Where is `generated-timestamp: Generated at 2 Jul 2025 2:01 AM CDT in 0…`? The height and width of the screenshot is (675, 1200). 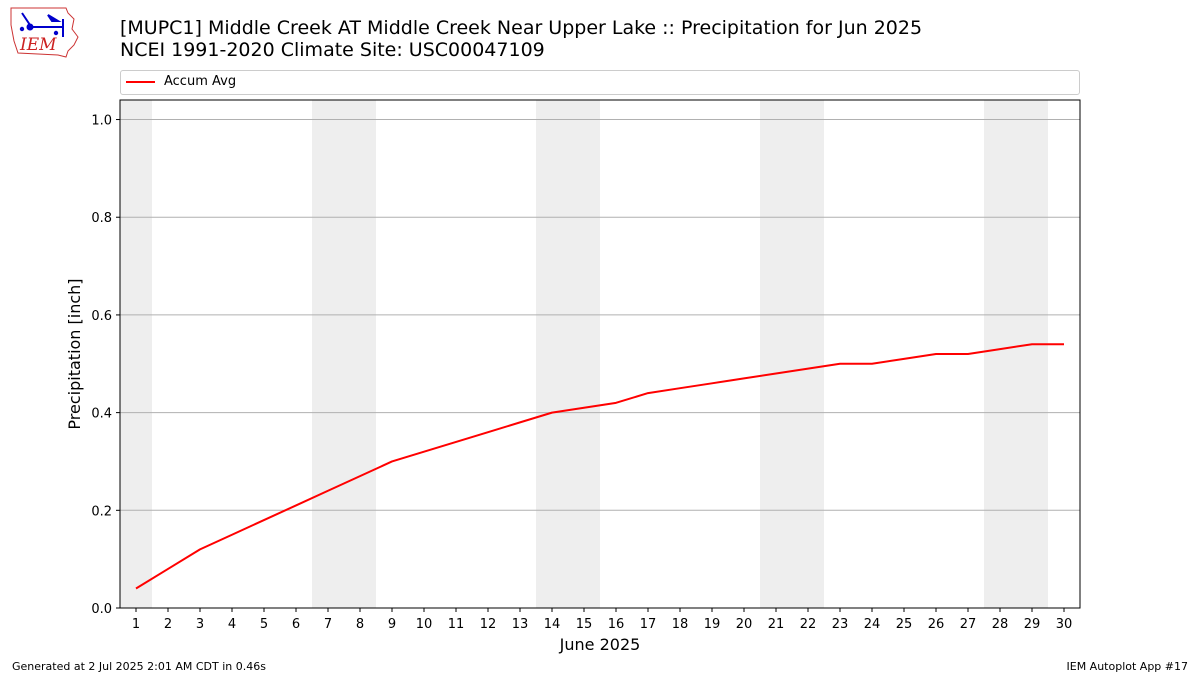 generated-timestamp: Generated at 2 Jul 2025 2:01 AM CDT in 0… is located at coordinates (139, 666).